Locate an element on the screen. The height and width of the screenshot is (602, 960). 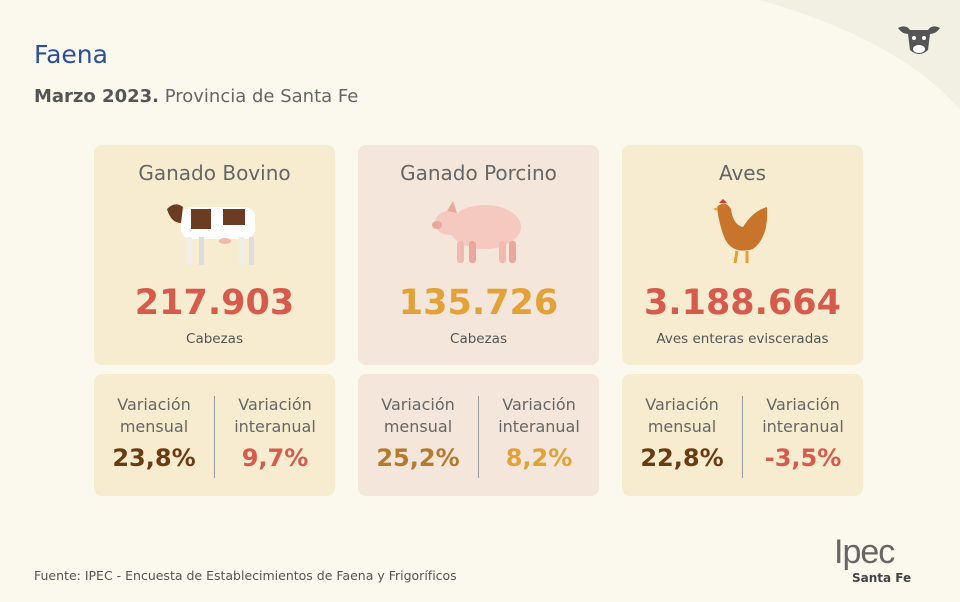
variation-value: 23,8% is located at coordinates (154, 458).